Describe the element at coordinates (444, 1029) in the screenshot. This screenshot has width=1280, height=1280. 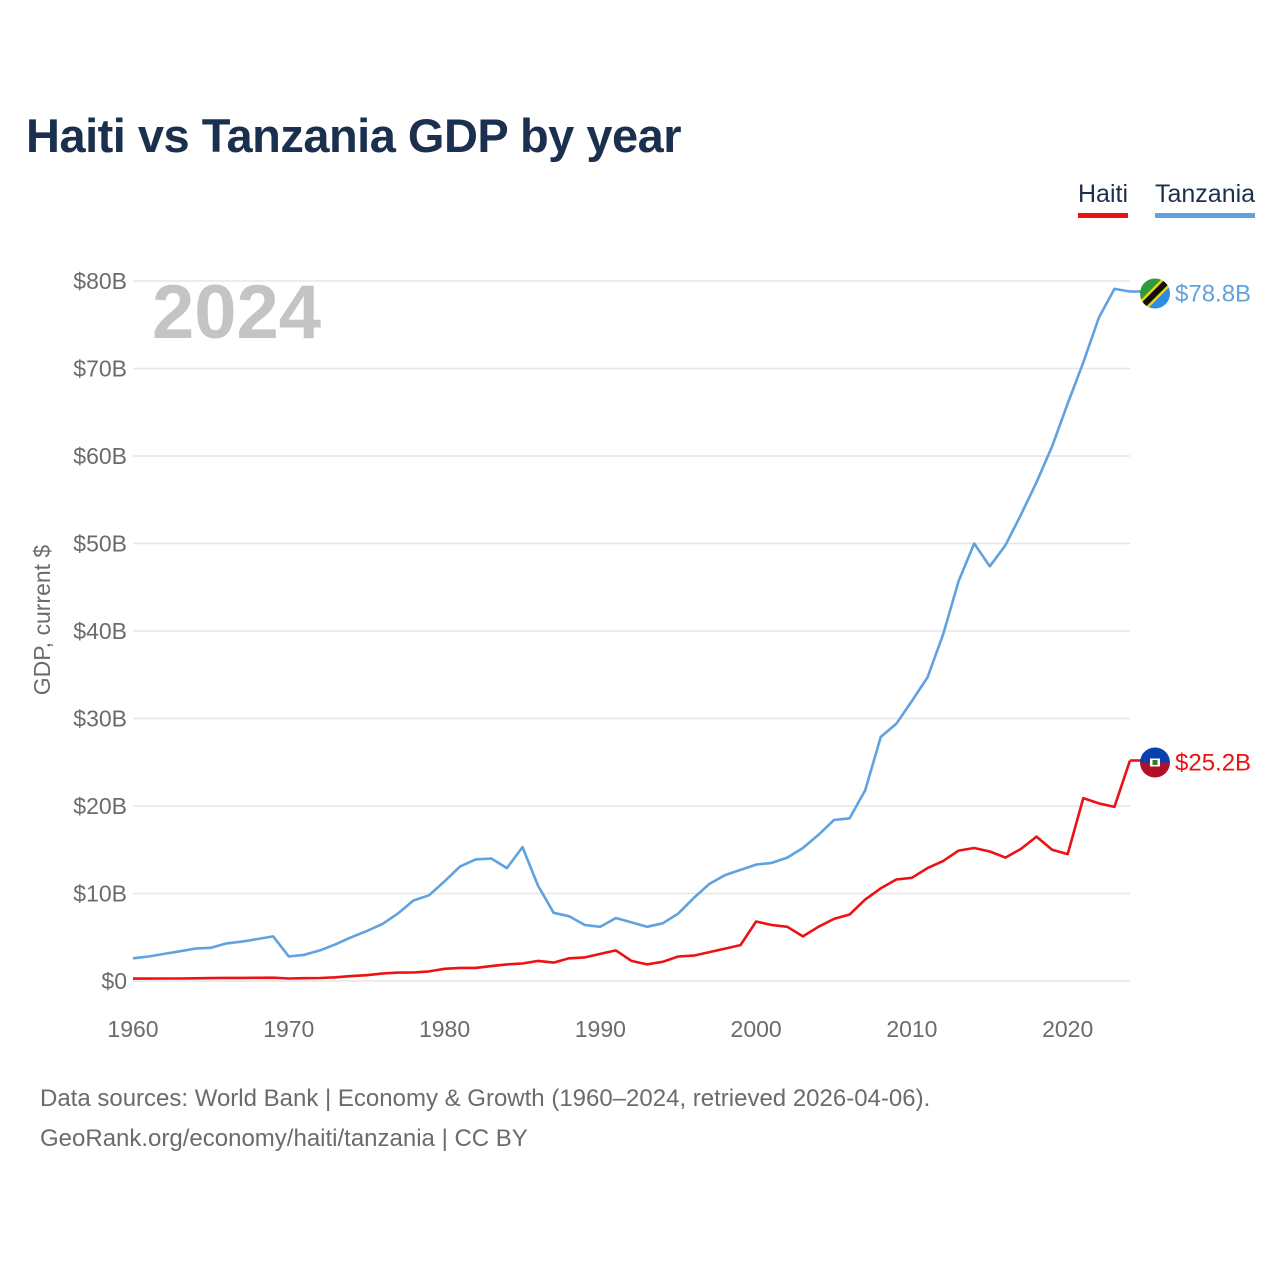
I see `x-tick-label: 1980` at that location.